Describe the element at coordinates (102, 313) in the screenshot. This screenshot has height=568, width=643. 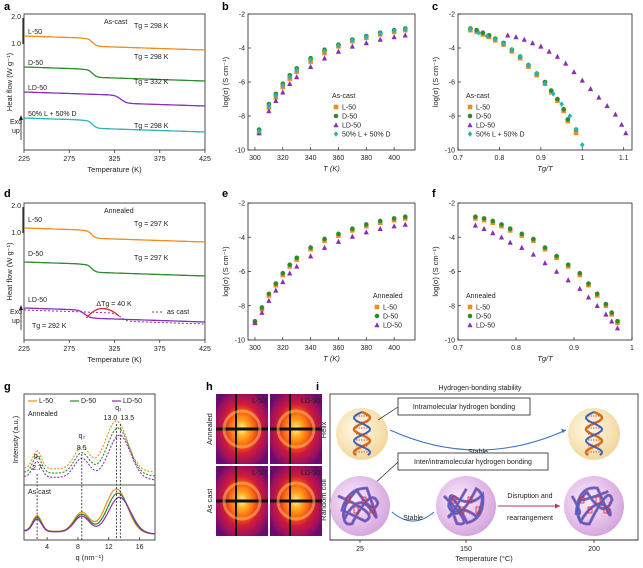
I see `delta-arrow` at that location.